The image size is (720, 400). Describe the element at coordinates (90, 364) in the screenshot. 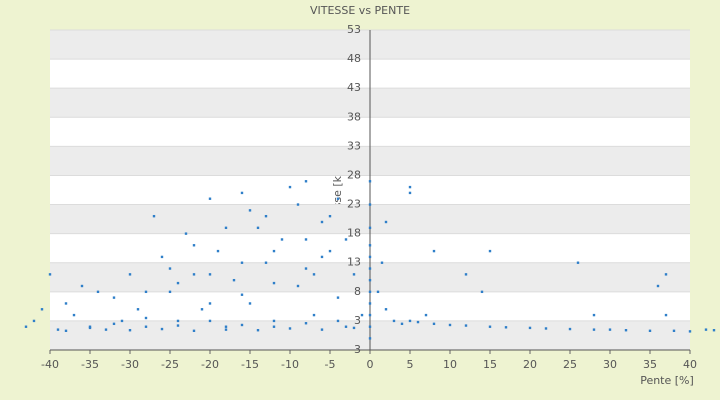

I see `x-tick-label: -35` at that location.